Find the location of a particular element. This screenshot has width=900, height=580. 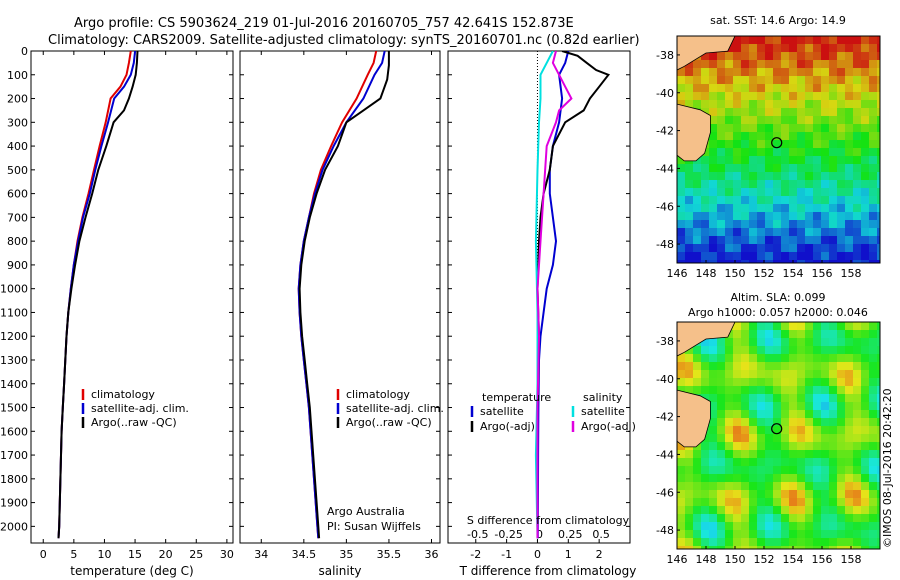

depth-tick-label: 2000 is located at coordinates (14, 526).